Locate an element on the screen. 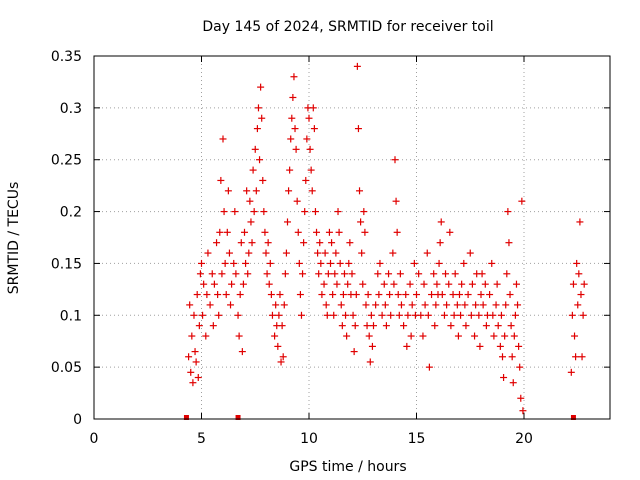 Image resolution: width=640 pixels, height=480 pixels. y-tick-label: 0 is located at coordinates (77, 420).